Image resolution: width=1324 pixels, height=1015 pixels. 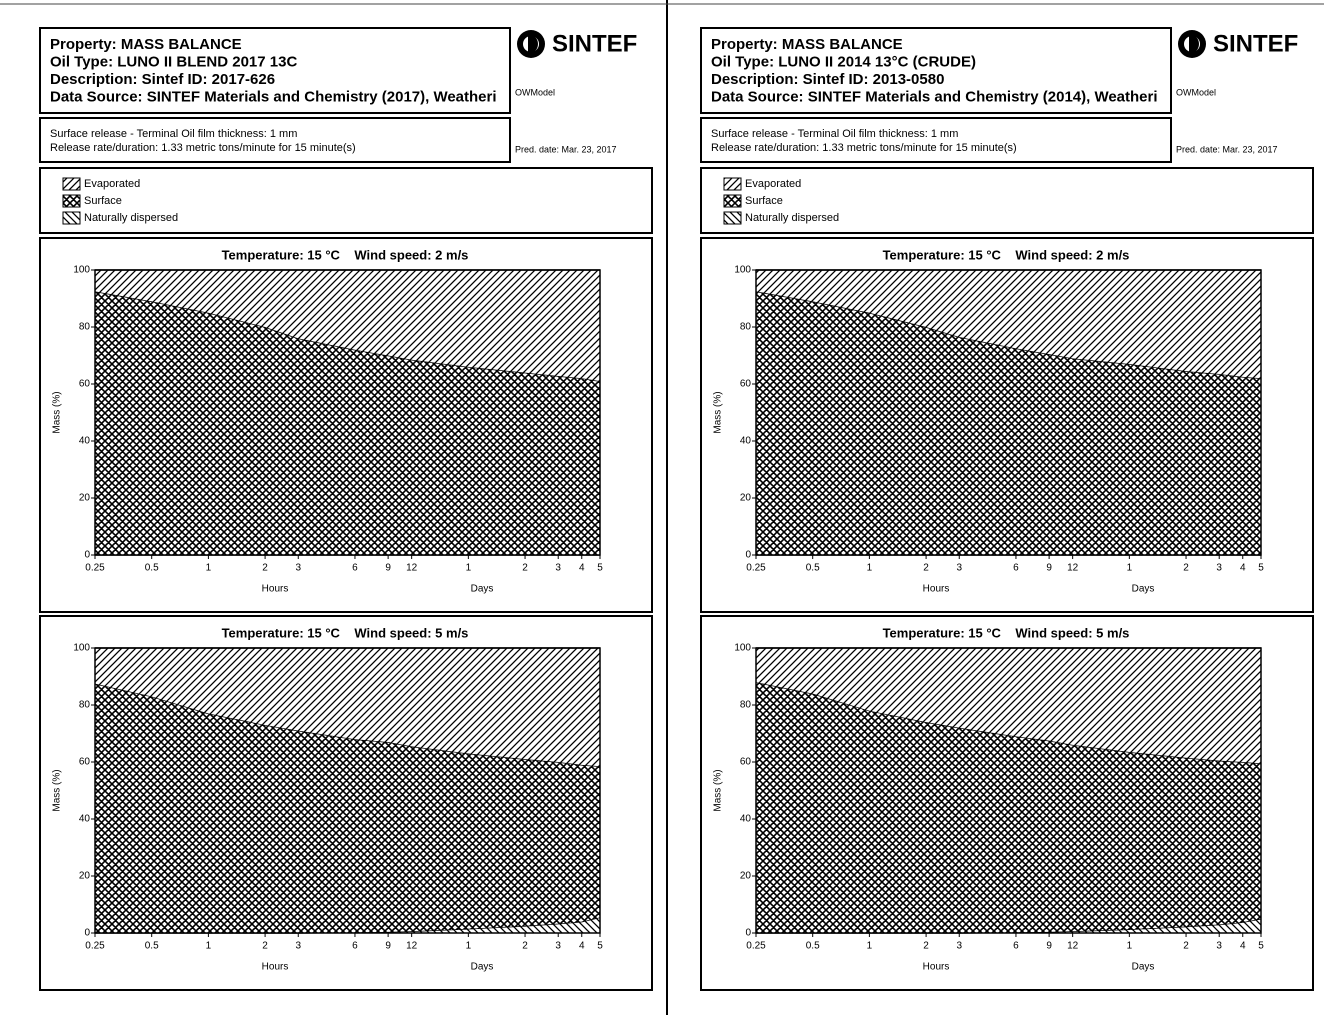 What do you see at coordinates (146, 44) in the screenshot?
I see `header-line: Property: MASS BALANCE` at bounding box center [146, 44].